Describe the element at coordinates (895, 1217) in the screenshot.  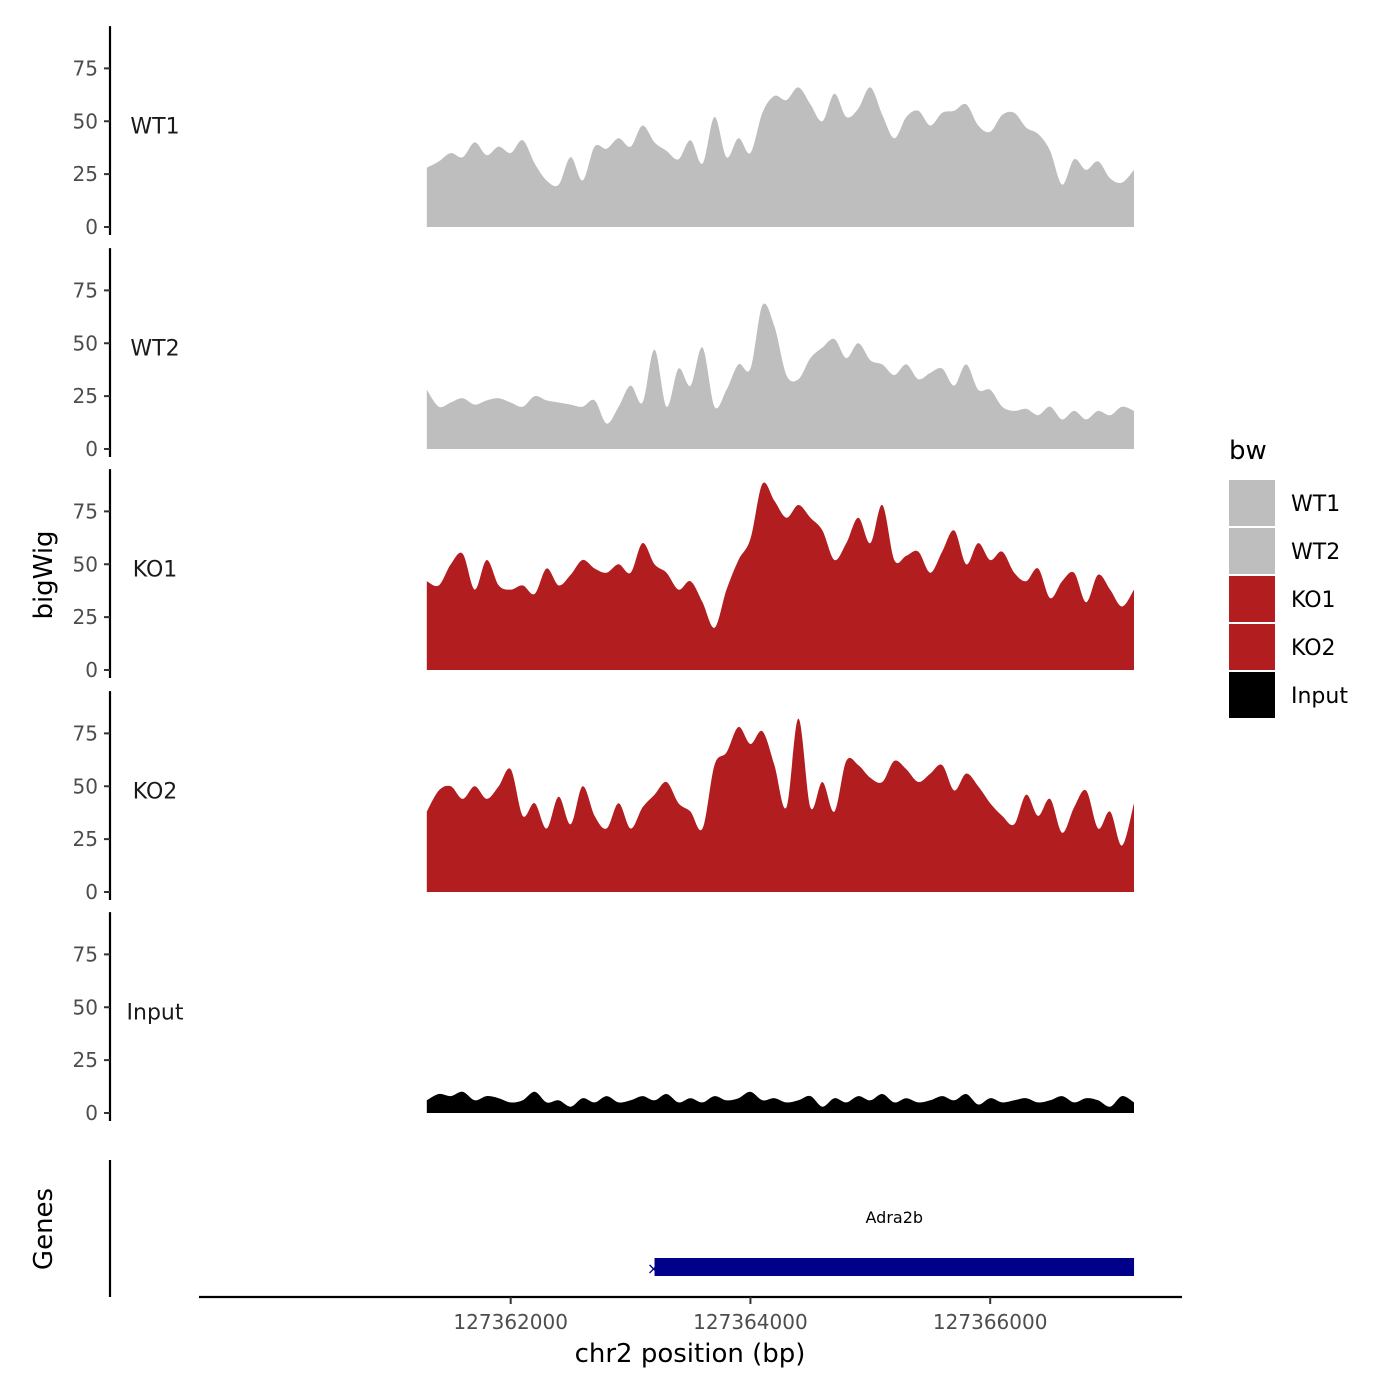
I see `gene-label-adra2b: Adra2b` at that location.